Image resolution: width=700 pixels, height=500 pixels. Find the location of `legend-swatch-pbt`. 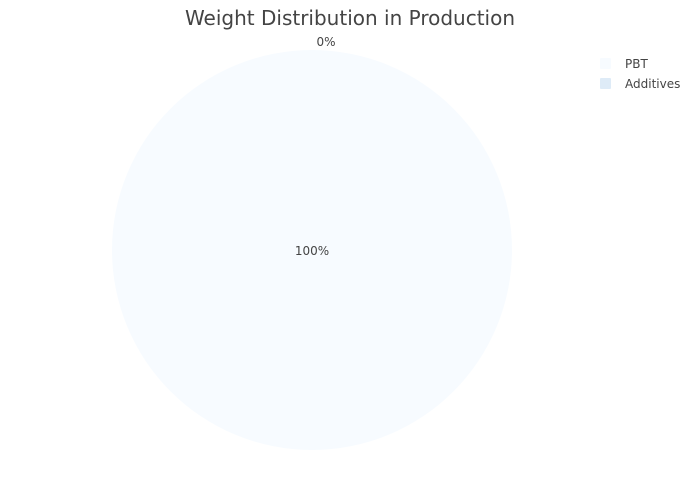

legend-swatch-pbt is located at coordinates (605, 63).